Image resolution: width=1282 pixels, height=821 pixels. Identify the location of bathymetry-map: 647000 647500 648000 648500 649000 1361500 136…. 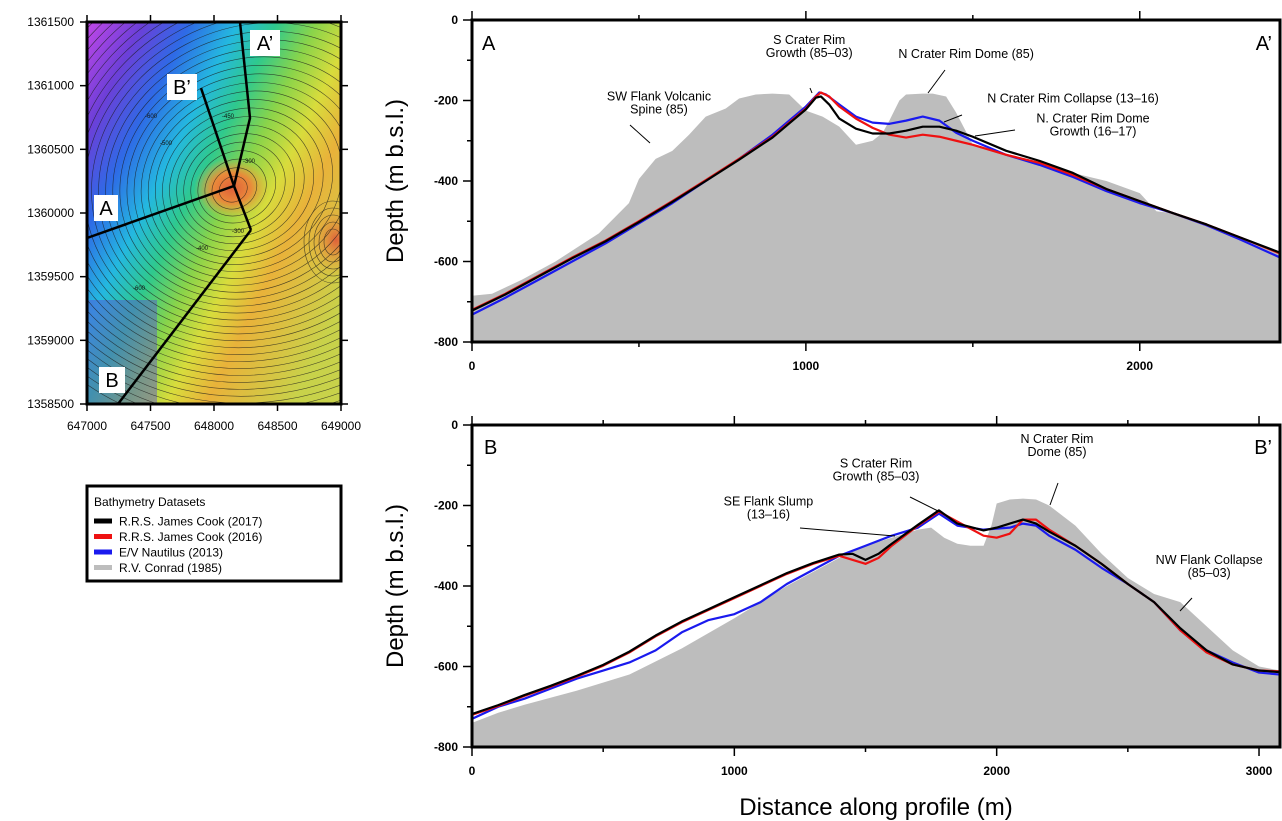
(194, 224).